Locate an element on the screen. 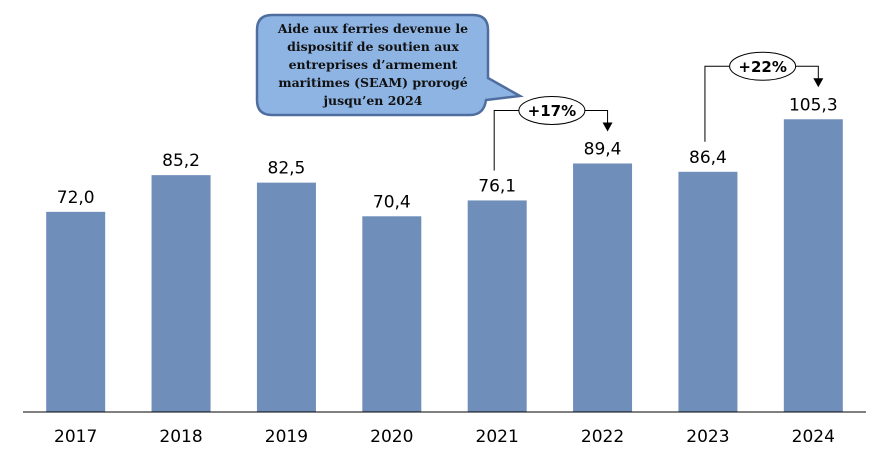 The width and height of the screenshot is (896, 457). growth-annotation-2021-2022: +17% is located at coordinates (553, 133).